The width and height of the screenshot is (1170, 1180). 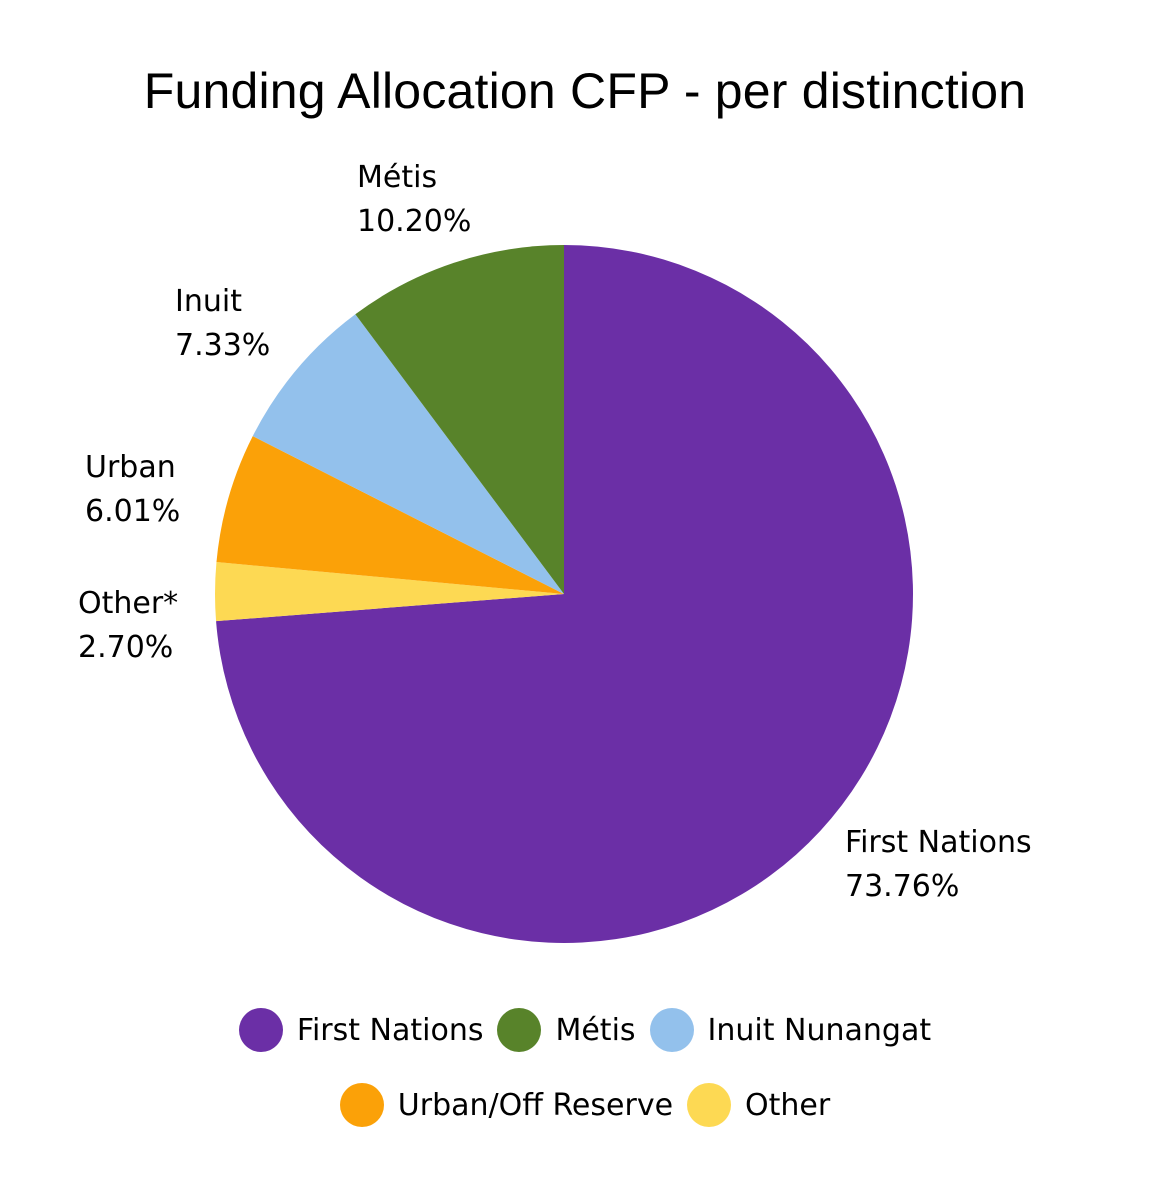 I want to click on legend-item-first-nations: First Nations, so click(x=361, y=1030).